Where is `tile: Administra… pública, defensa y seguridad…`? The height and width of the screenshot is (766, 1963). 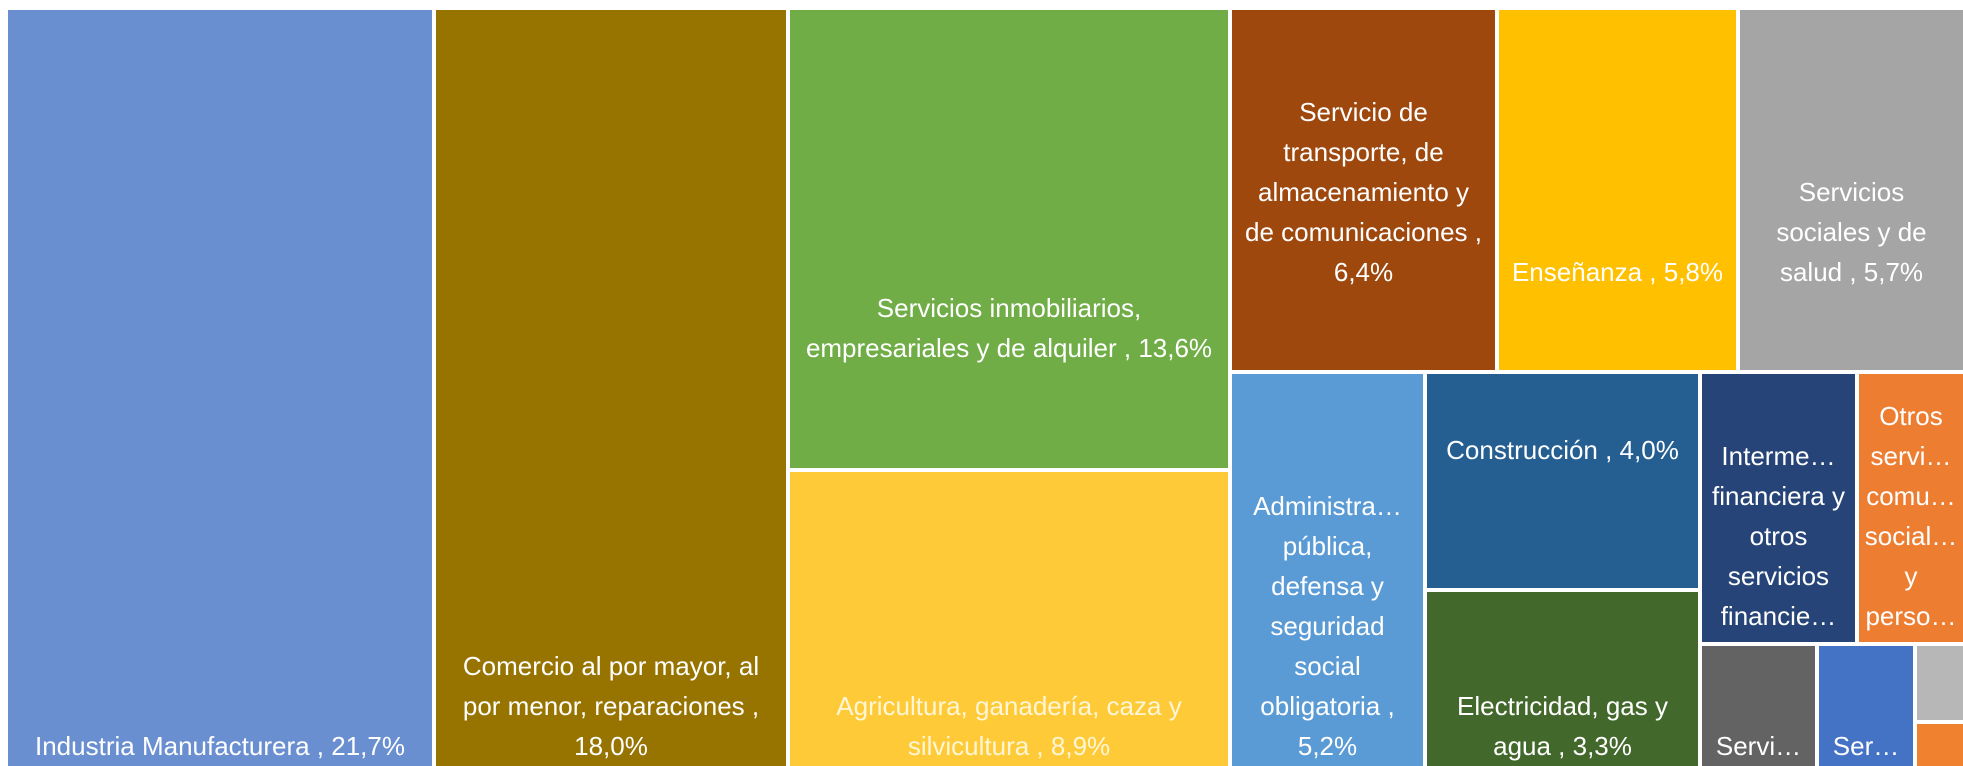 tile: Administra… pública, defensa y seguridad… is located at coordinates (1327, 570).